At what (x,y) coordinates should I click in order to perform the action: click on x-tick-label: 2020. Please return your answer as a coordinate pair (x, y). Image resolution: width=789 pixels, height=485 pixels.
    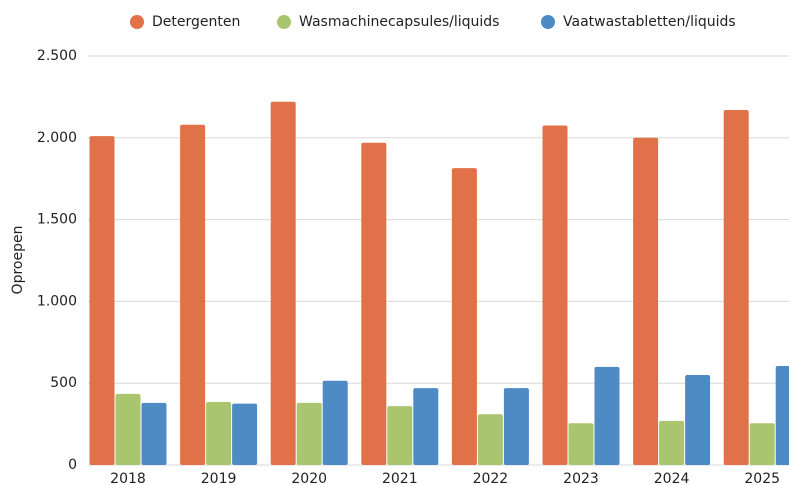
    Looking at the image, I should click on (309, 478).